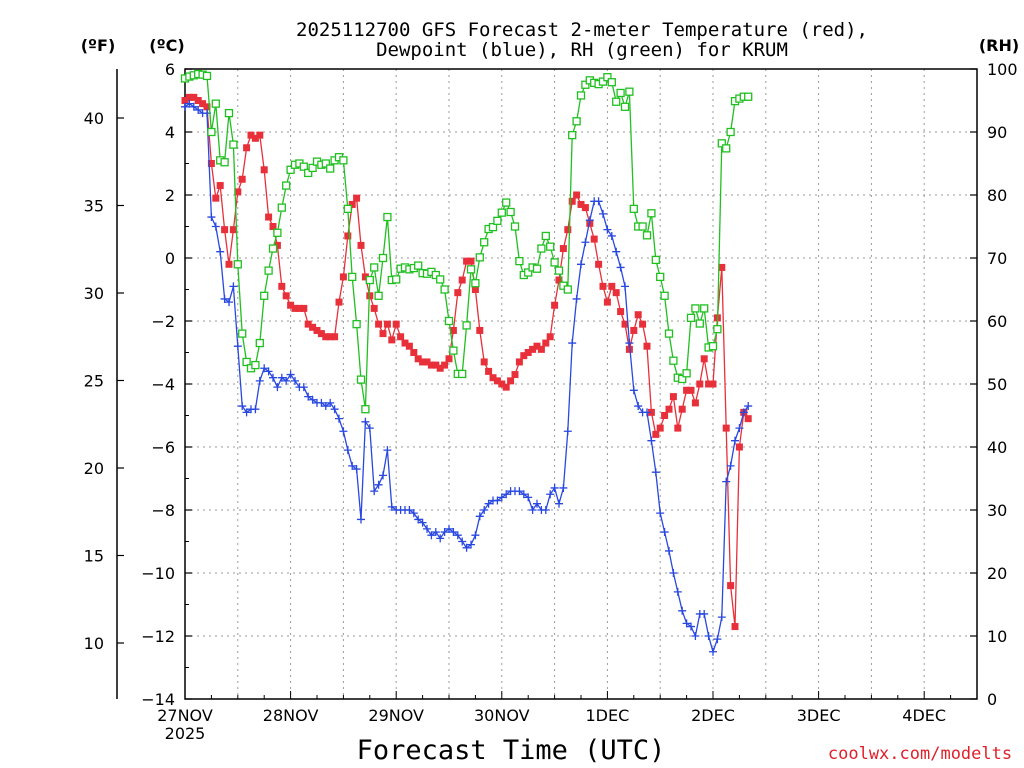 This screenshot has width=1024, height=768. What do you see at coordinates (163, 510) in the screenshot?
I see `celsius-tick-label: −8` at bounding box center [163, 510].